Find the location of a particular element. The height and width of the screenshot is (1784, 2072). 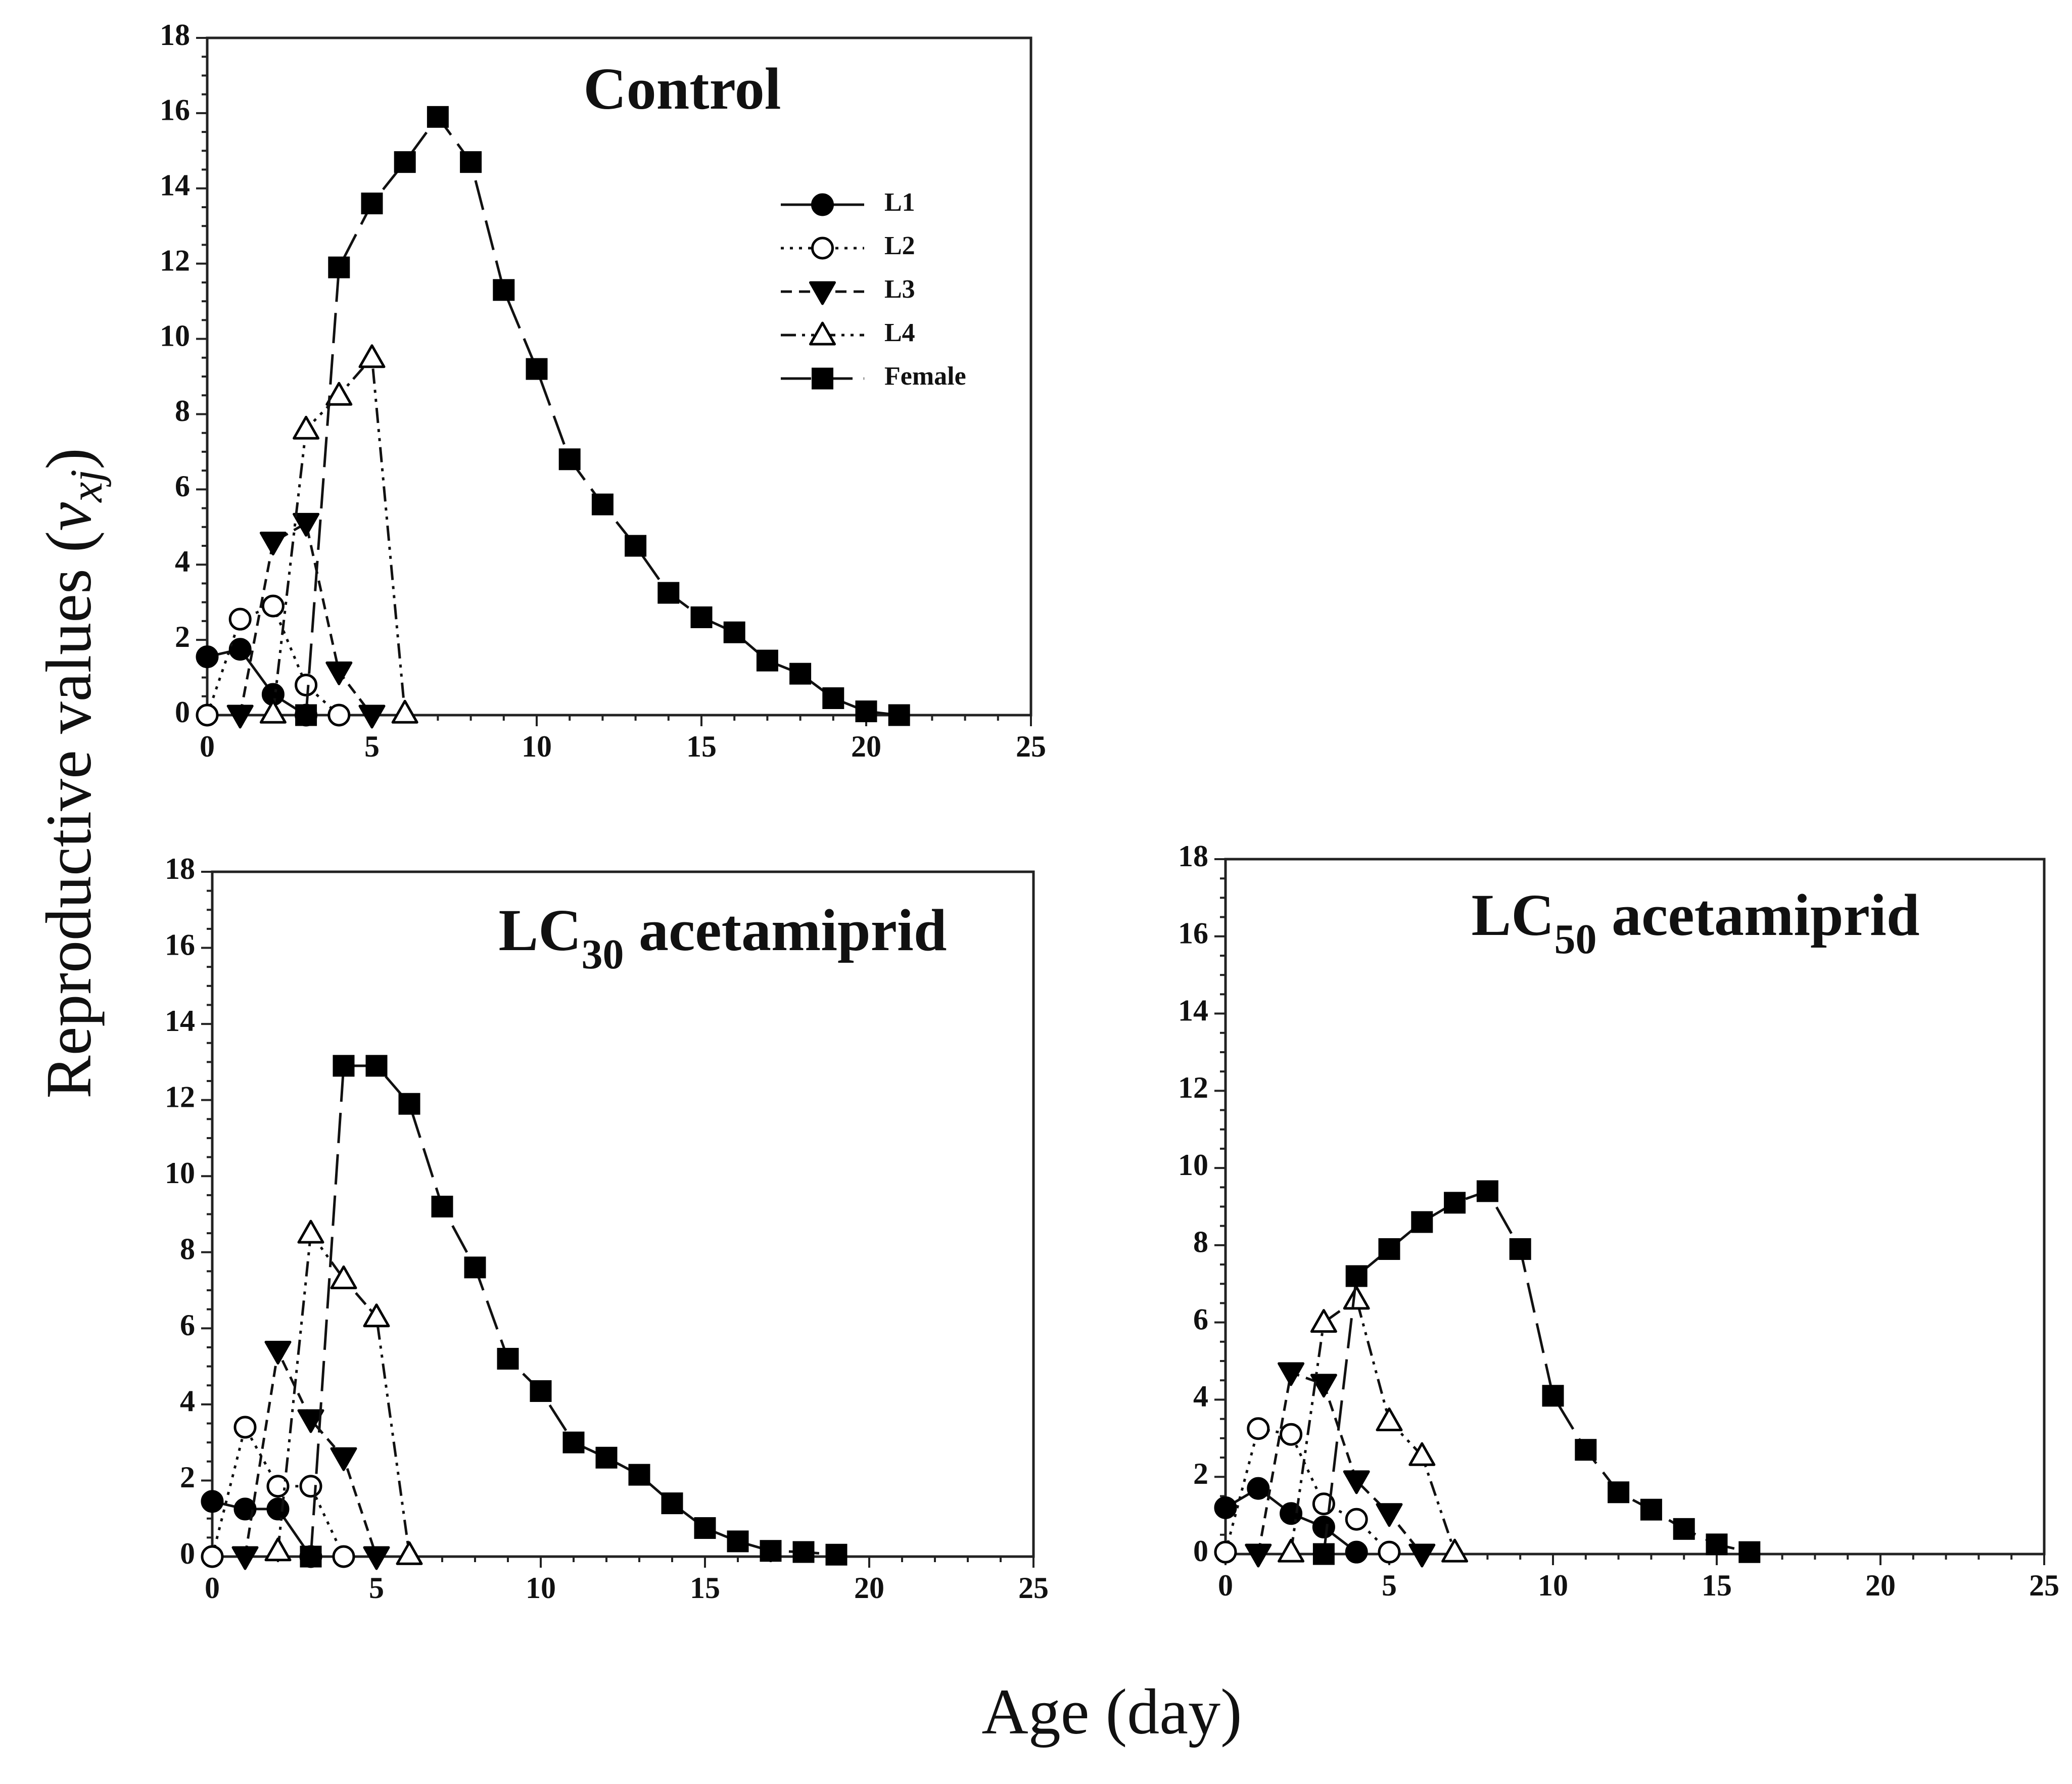

panel-title-main: Control is located at coordinates (682, 89).